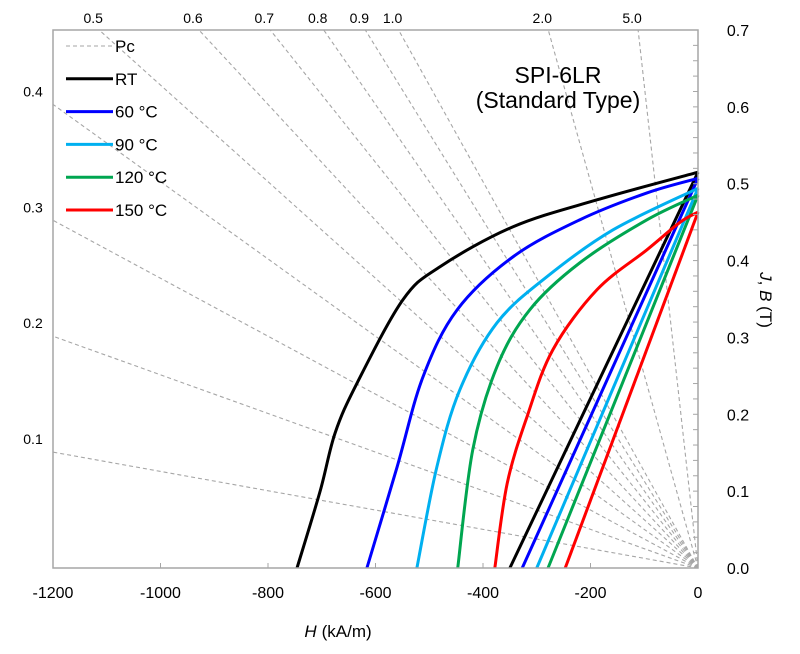 Image resolution: width=800 pixels, height=654 pixels. I want to click on pc-label: 0.6, so click(193, 18).